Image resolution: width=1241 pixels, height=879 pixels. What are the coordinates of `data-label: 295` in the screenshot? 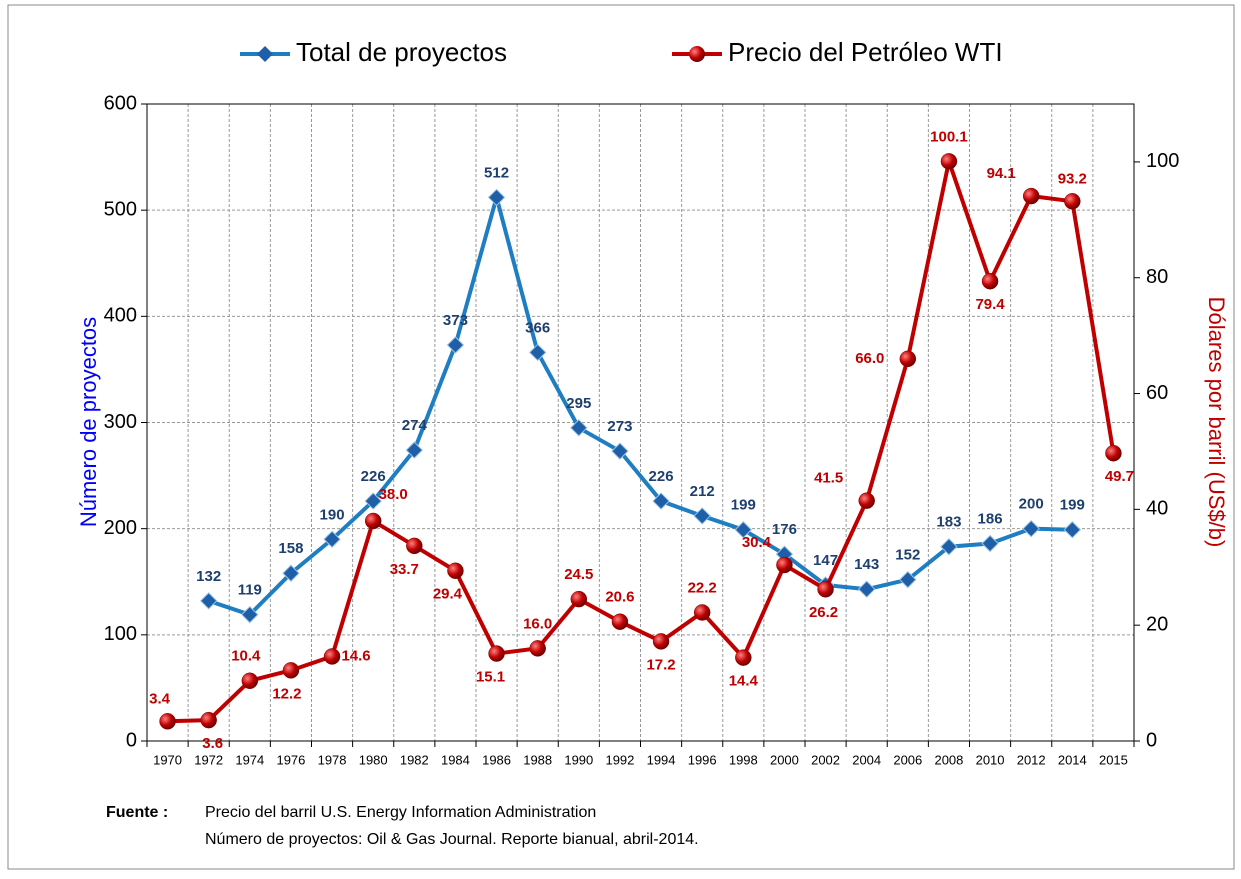 It's located at (578, 403).